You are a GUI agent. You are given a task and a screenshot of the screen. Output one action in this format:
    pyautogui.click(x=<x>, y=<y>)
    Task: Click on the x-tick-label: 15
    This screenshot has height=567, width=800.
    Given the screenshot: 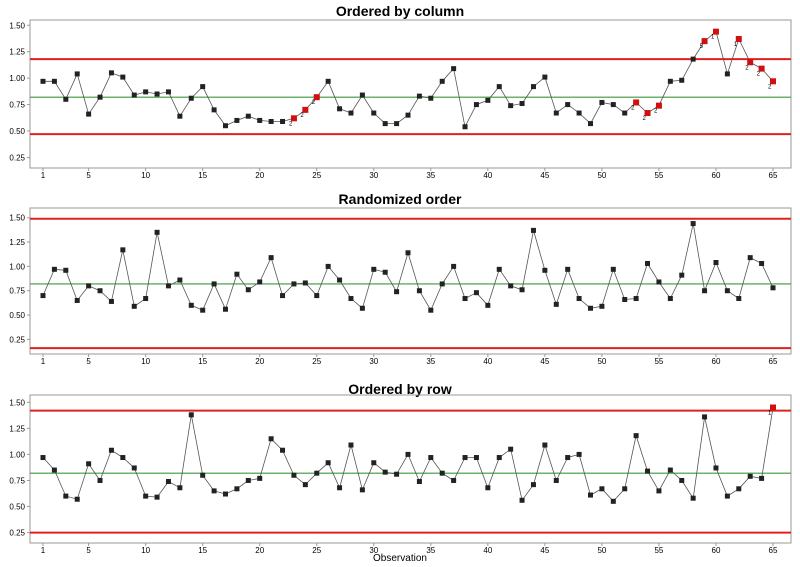 What is the action you would take?
    pyautogui.click(x=202, y=175)
    